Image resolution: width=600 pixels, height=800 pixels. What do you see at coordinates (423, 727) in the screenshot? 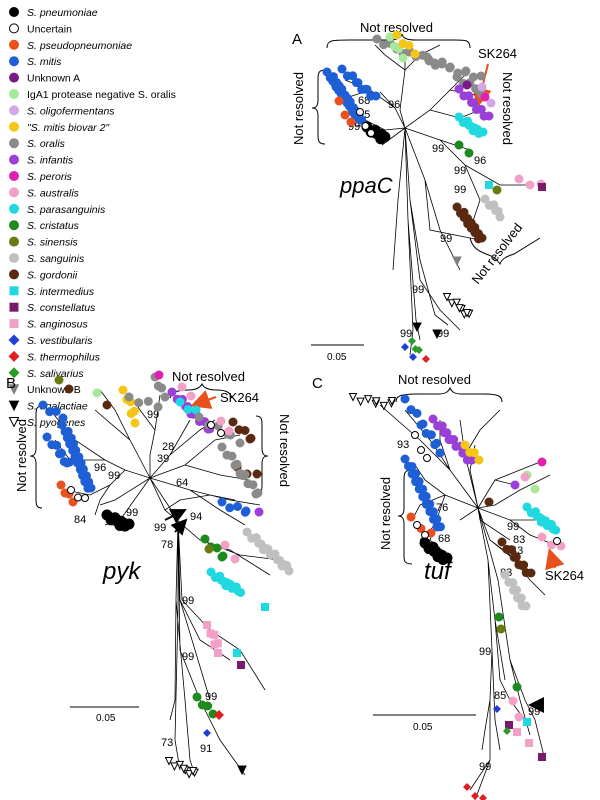
I see `panel-c-scale-label: 0.05` at bounding box center [423, 727].